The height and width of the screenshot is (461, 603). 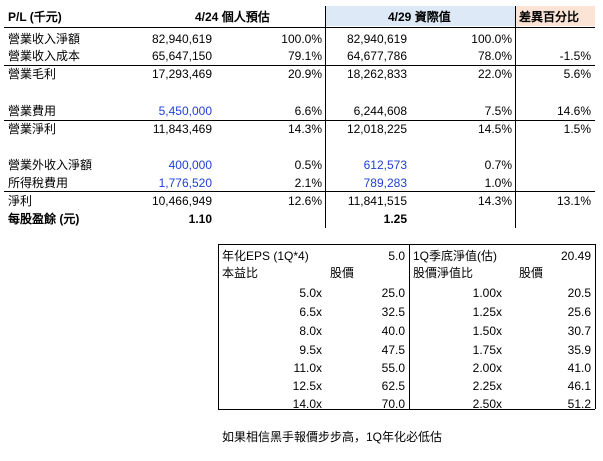 I want to click on diff-pct: 1.5%, so click(x=577, y=129).